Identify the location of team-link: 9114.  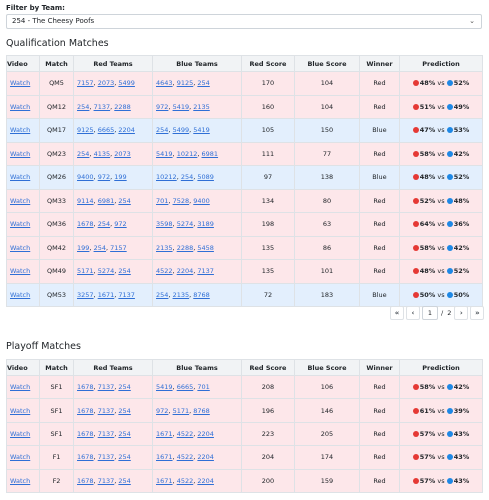
(85, 200).